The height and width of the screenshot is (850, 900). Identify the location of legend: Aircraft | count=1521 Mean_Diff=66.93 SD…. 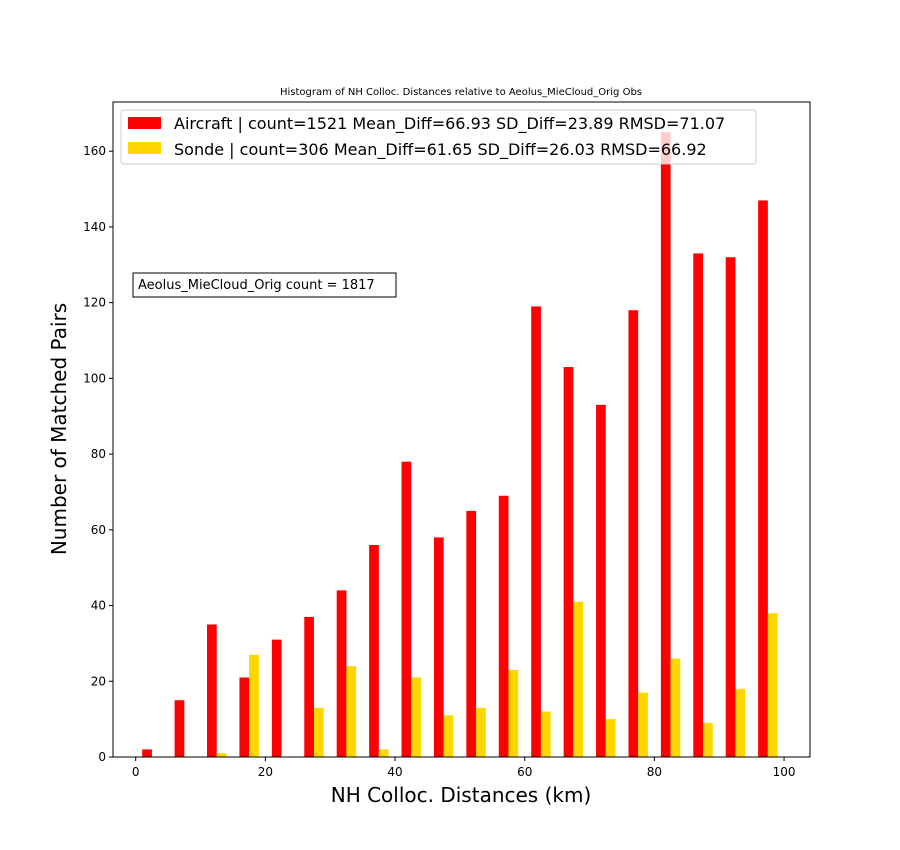
(438, 137).